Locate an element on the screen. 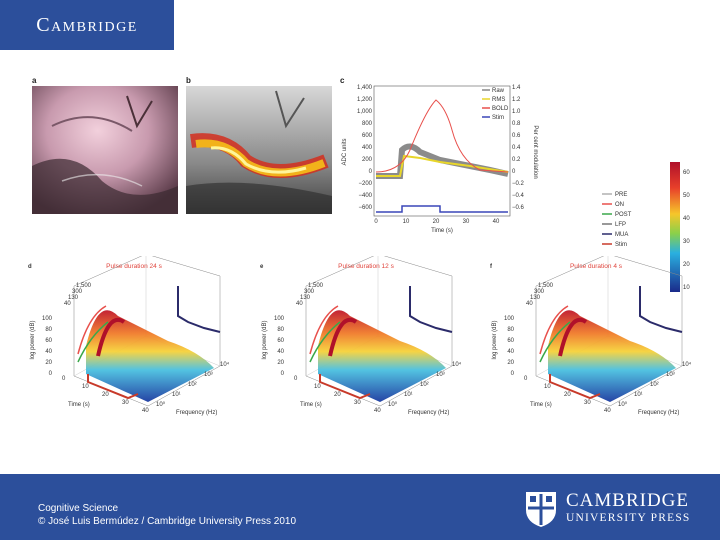 This screenshot has width=720, height=540. tick: 1,400 is located at coordinates (365, 88).